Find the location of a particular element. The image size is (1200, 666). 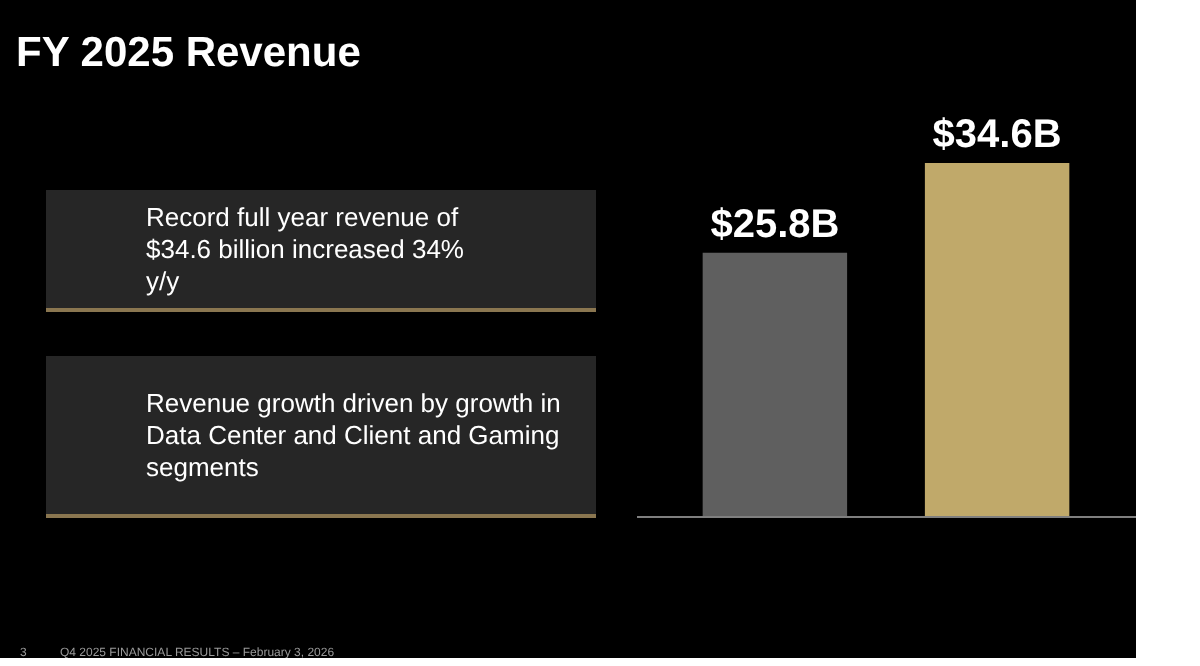

text: Record full year revenue of $34.6 billion increased 34% y/y is located at coordinates (305, 249).